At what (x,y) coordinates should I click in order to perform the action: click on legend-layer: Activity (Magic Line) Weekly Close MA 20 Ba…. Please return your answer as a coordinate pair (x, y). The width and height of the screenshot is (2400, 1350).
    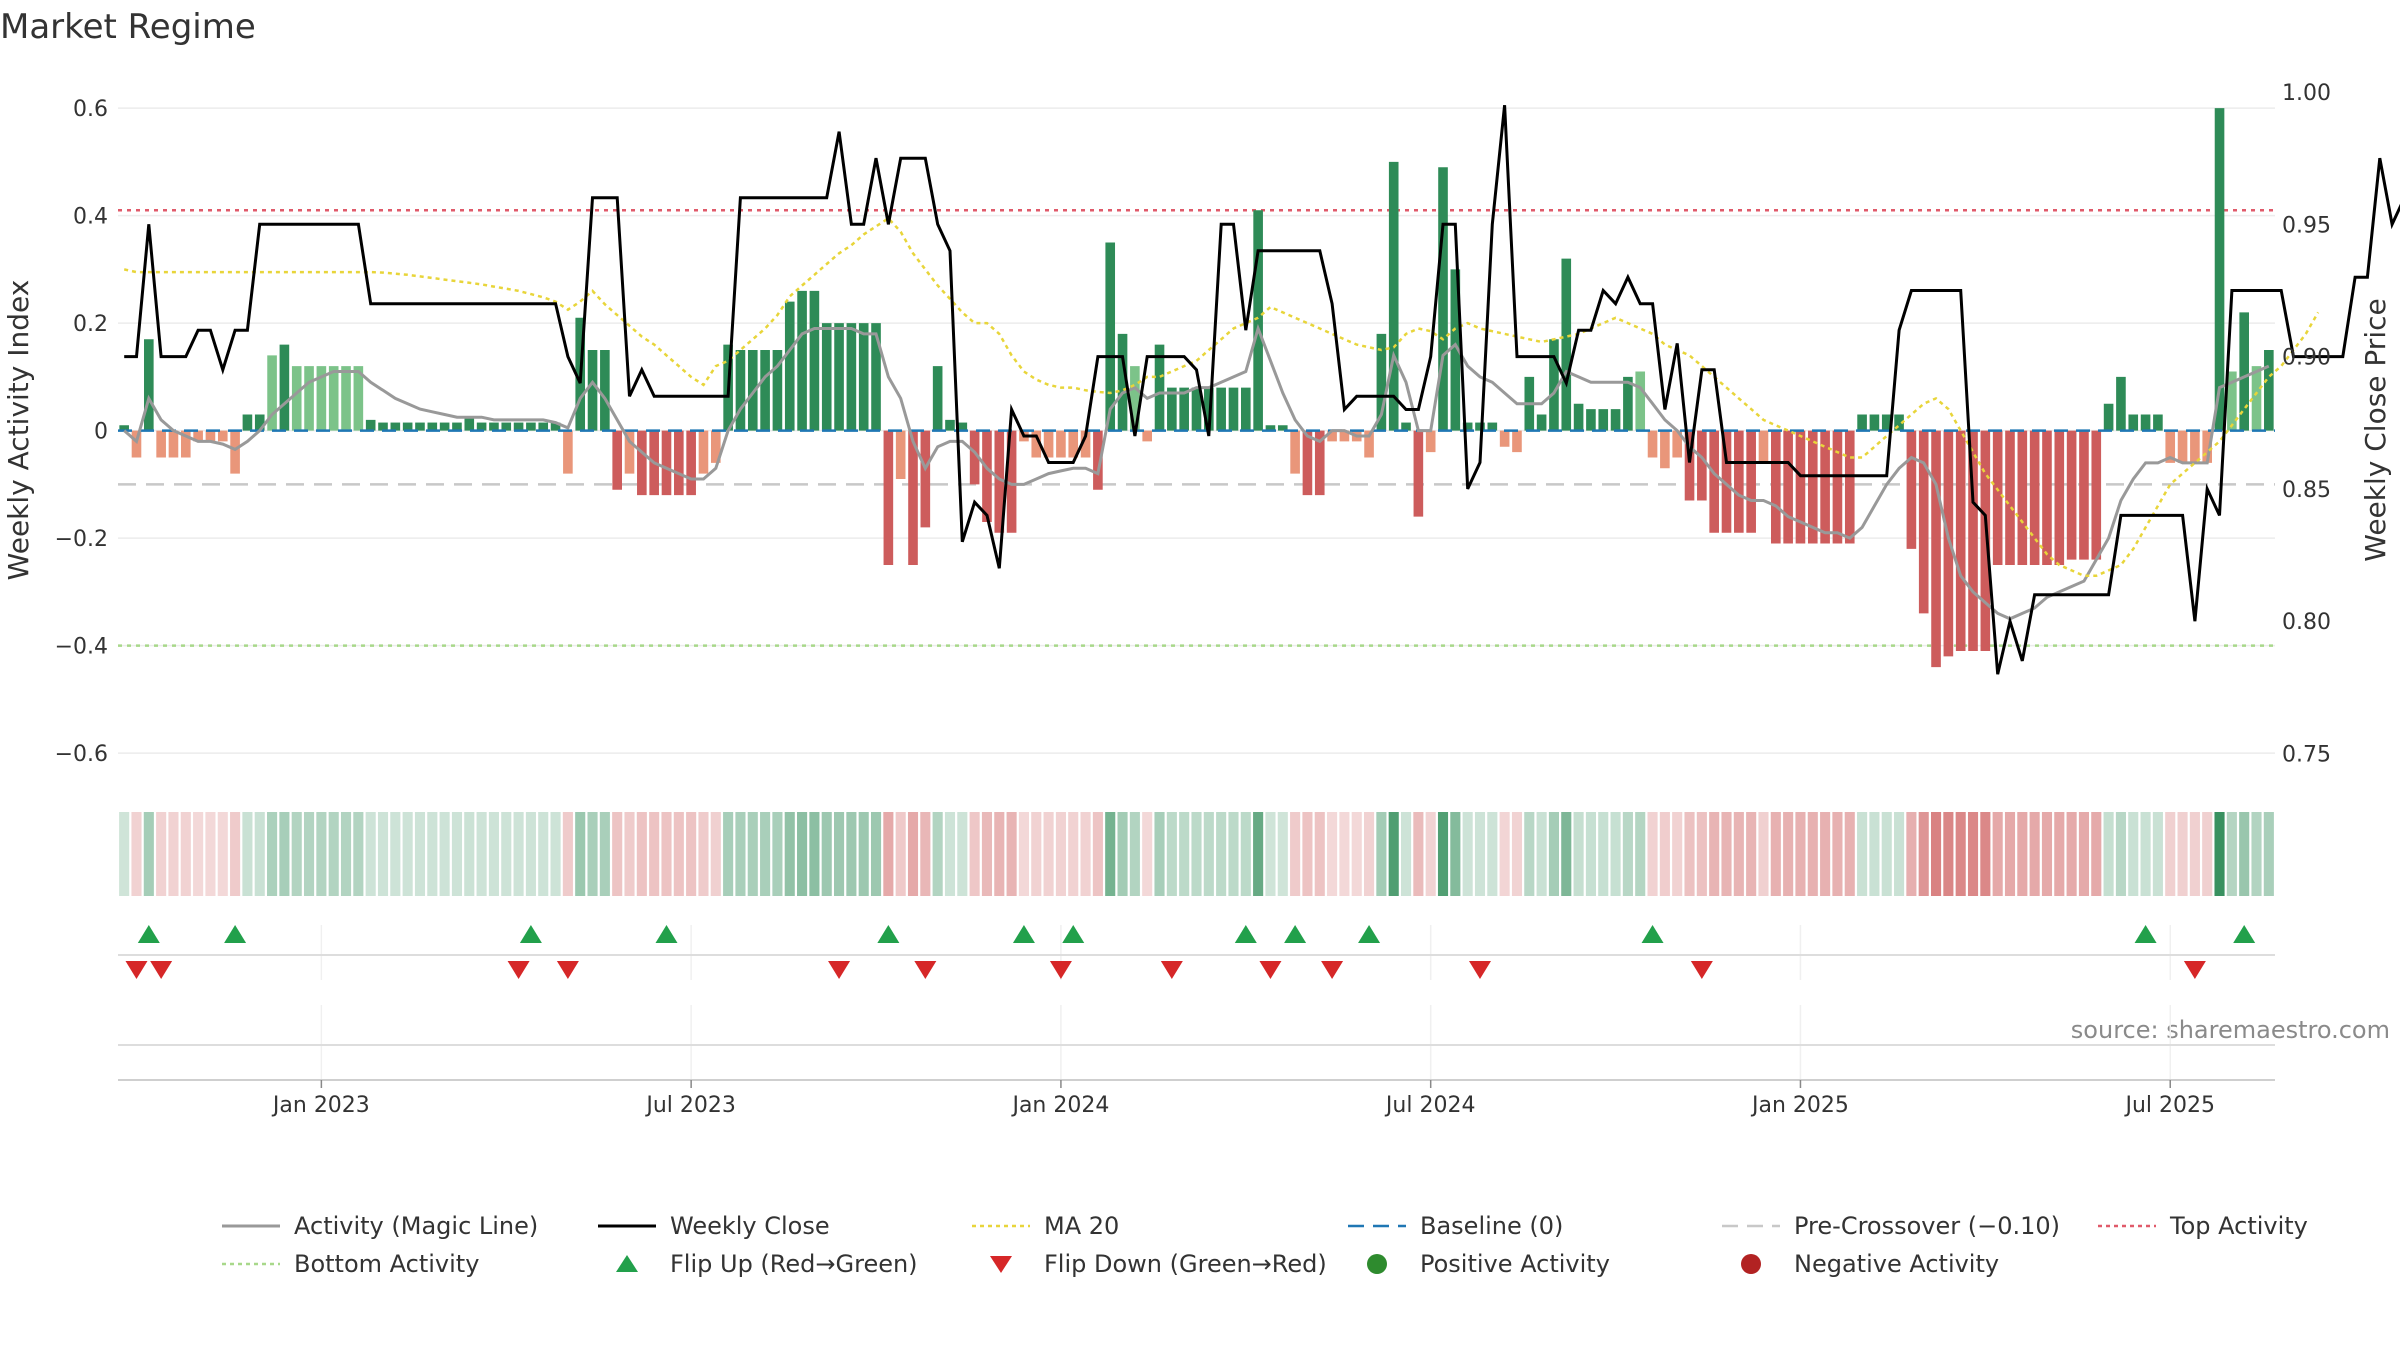
    Looking at the image, I should click on (1265, 1245).